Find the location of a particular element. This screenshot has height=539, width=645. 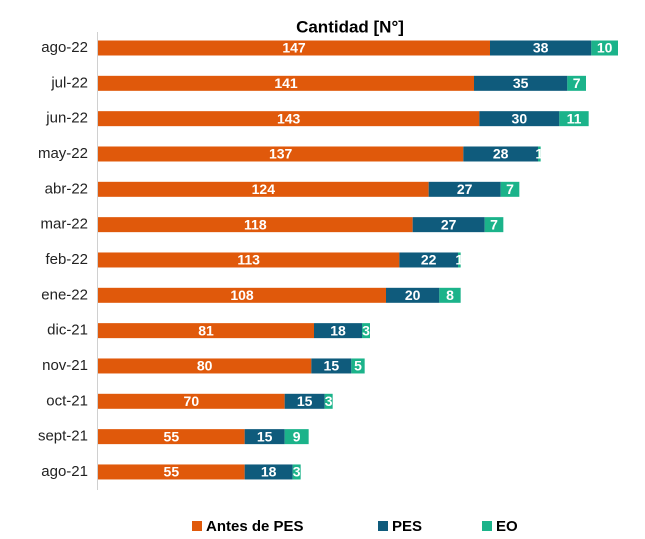

category-label: feb-22 is located at coordinates (66, 259).